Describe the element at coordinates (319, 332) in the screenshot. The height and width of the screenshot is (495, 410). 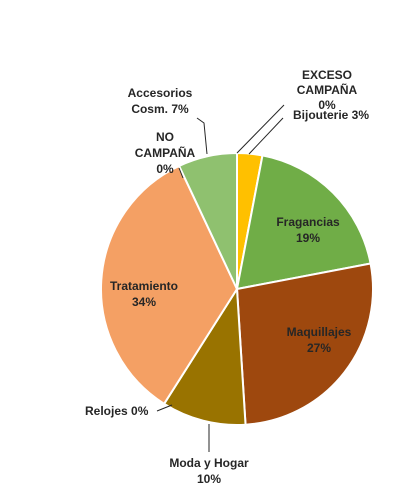
I see `data-label-line: Maquillajes` at that location.